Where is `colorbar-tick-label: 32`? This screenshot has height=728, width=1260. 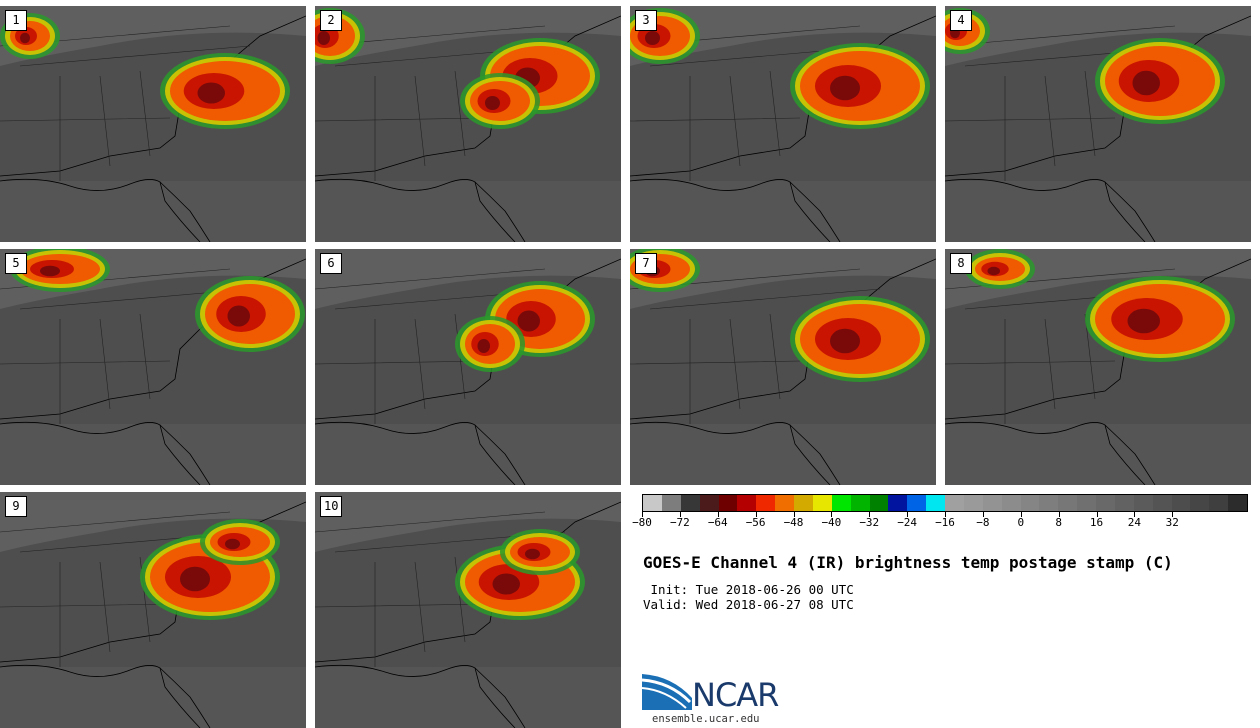
colorbar-tick-label: 32 is located at coordinates (1172, 522).